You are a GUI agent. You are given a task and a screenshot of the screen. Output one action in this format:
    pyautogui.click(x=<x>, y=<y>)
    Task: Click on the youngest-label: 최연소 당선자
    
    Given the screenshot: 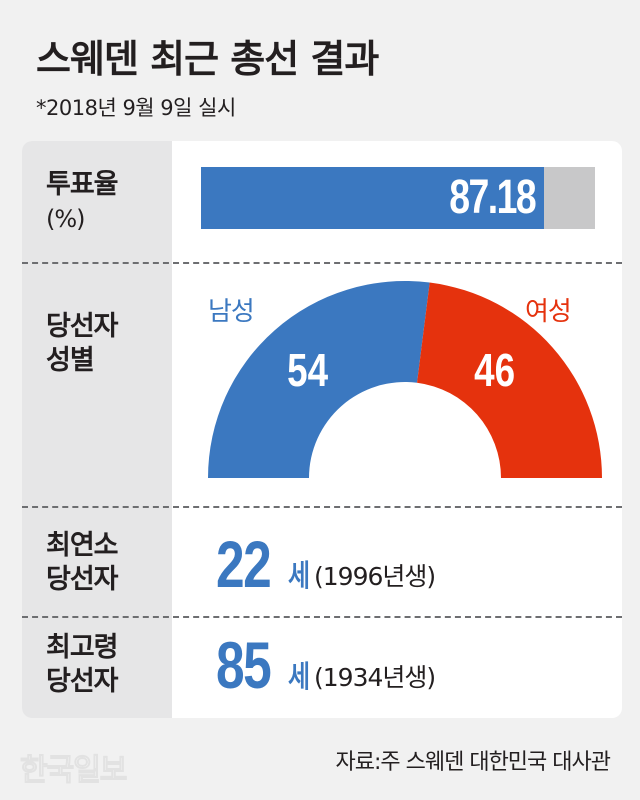 What is the action you would take?
    pyautogui.click(x=82, y=563)
    